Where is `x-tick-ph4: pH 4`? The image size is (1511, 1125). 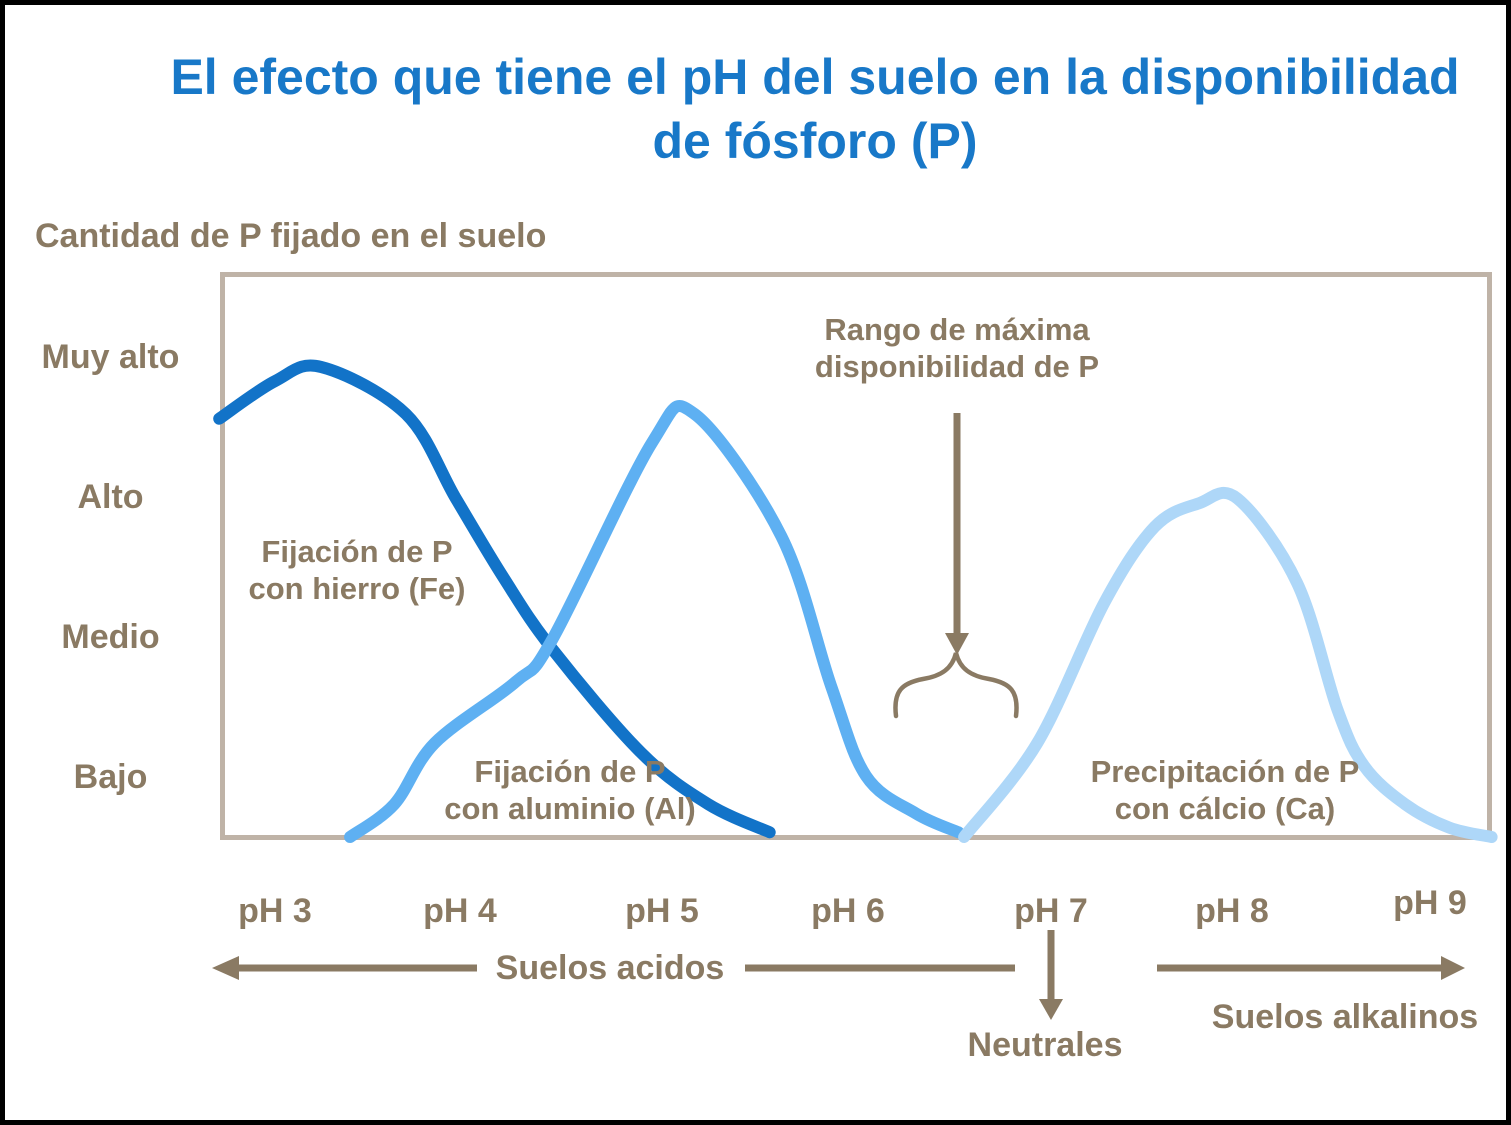
x-tick-ph4: pH 4 is located at coordinates (460, 911).